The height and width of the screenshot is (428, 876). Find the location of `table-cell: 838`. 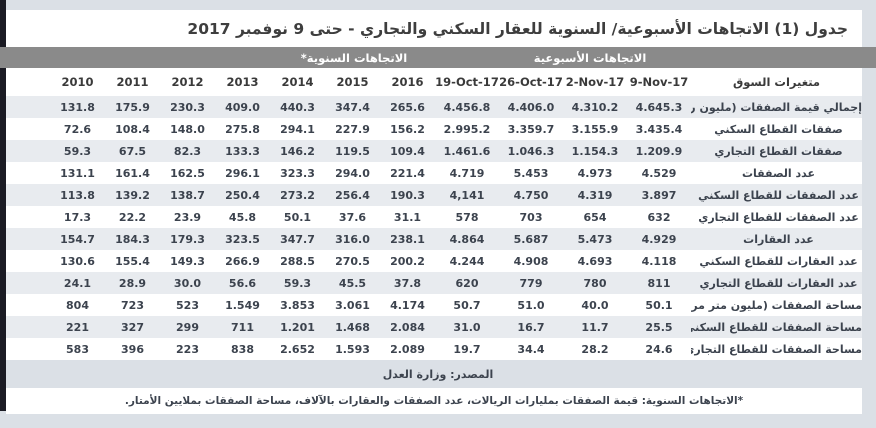

table-cell: 838 is located at coordinates (242, 349).